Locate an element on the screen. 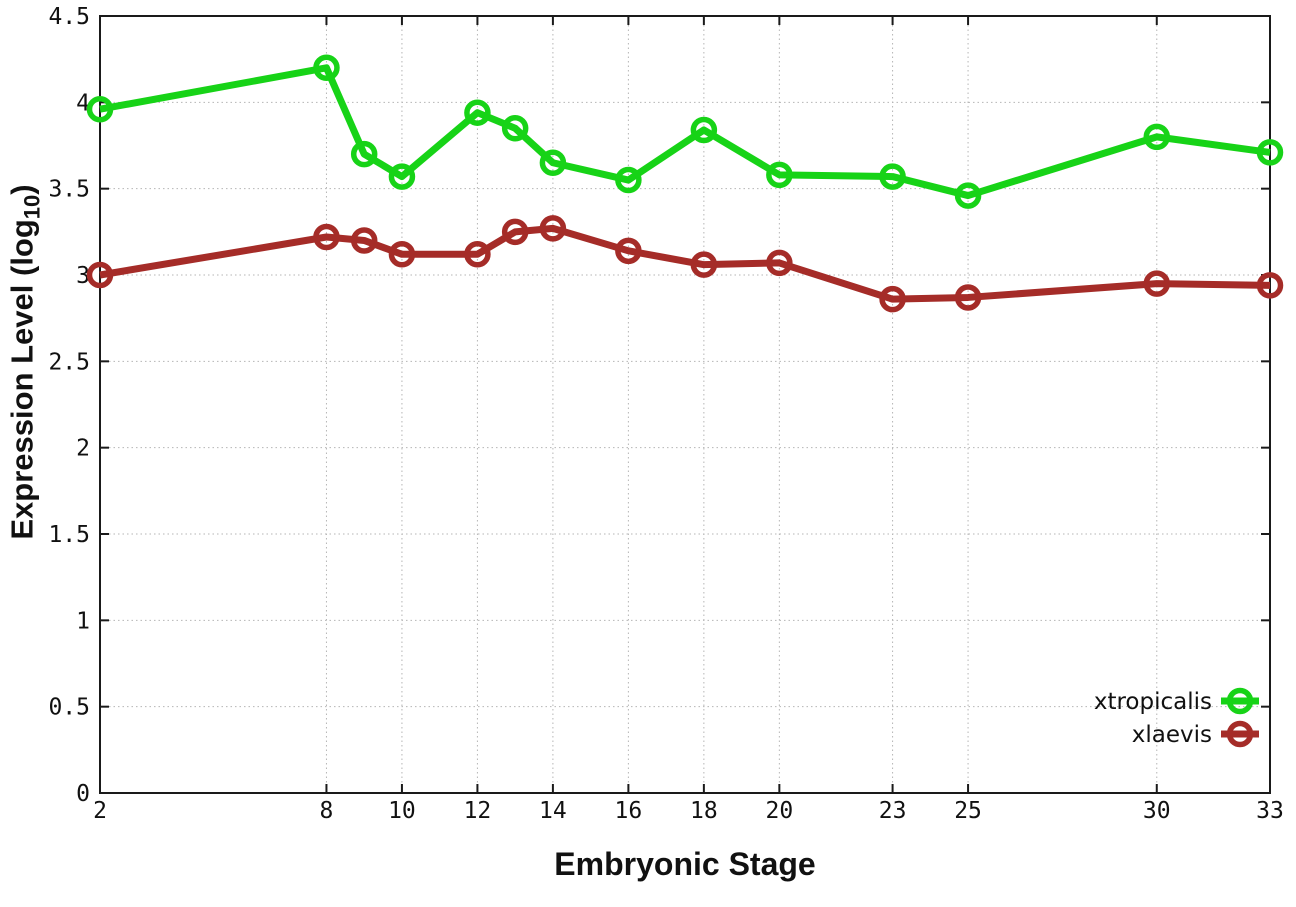  x-tick-label: 33 is located at coordinates (1270, 811).